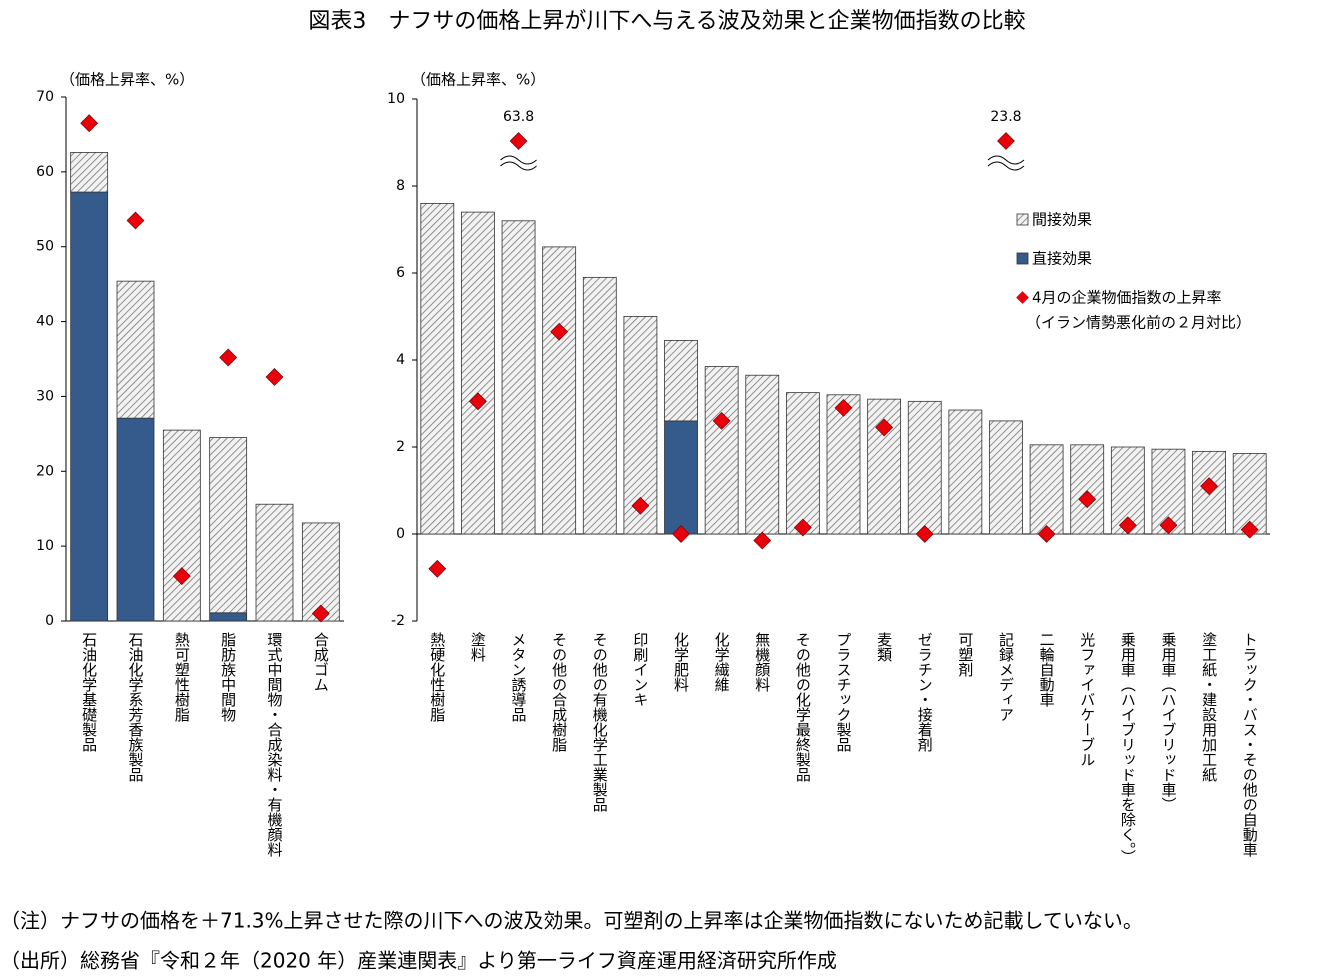 Image resolution: width=1334 pixels, height=980 pixels. What do you see at coordinates (600, 722) in the screenshot?
I see `x-tick-label: その他の有機化学工業製品` at bounding box center [600, 722].